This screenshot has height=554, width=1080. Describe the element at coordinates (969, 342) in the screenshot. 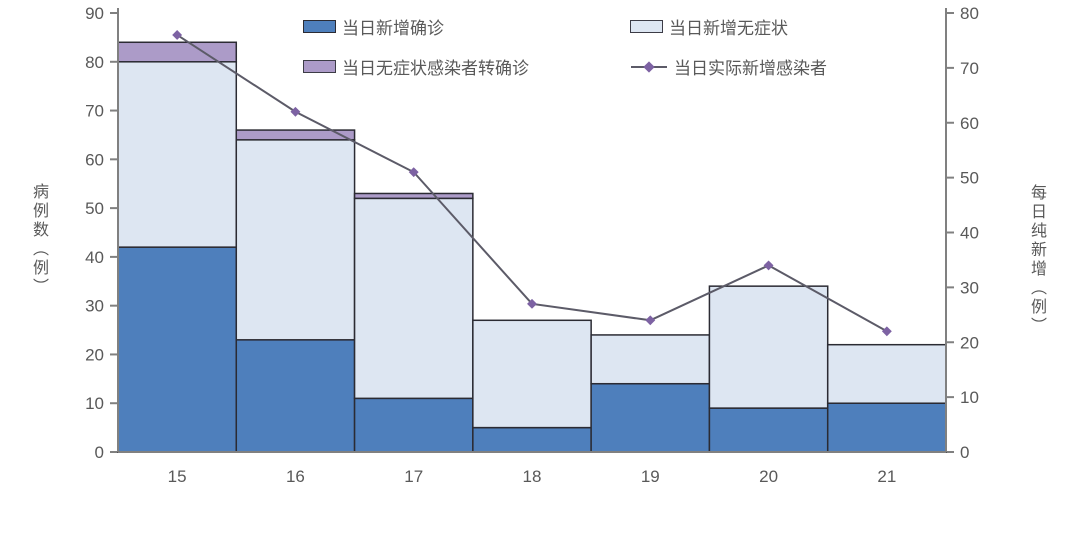

I see `right-axis-tick-label: 20` at that location.